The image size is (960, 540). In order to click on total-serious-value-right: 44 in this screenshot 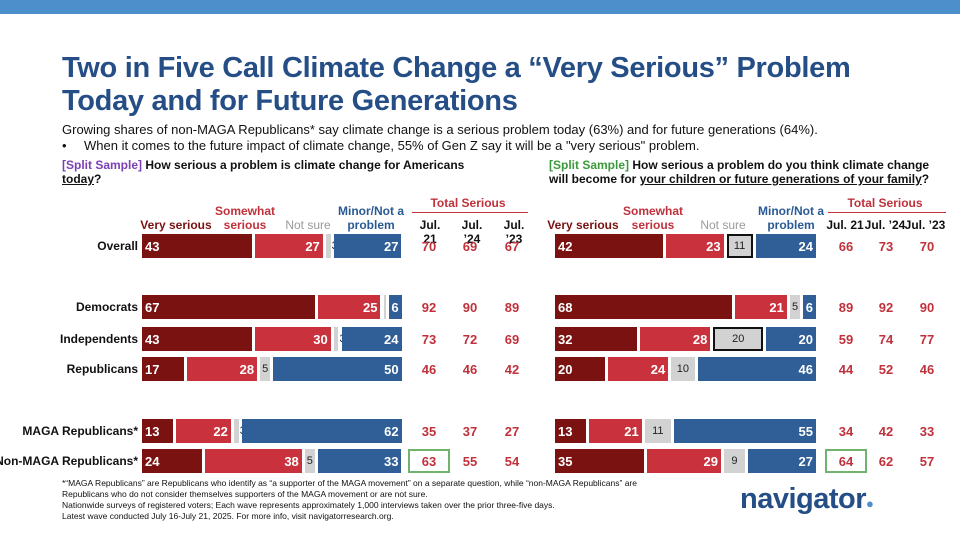, I will do `click(846, 369)`.